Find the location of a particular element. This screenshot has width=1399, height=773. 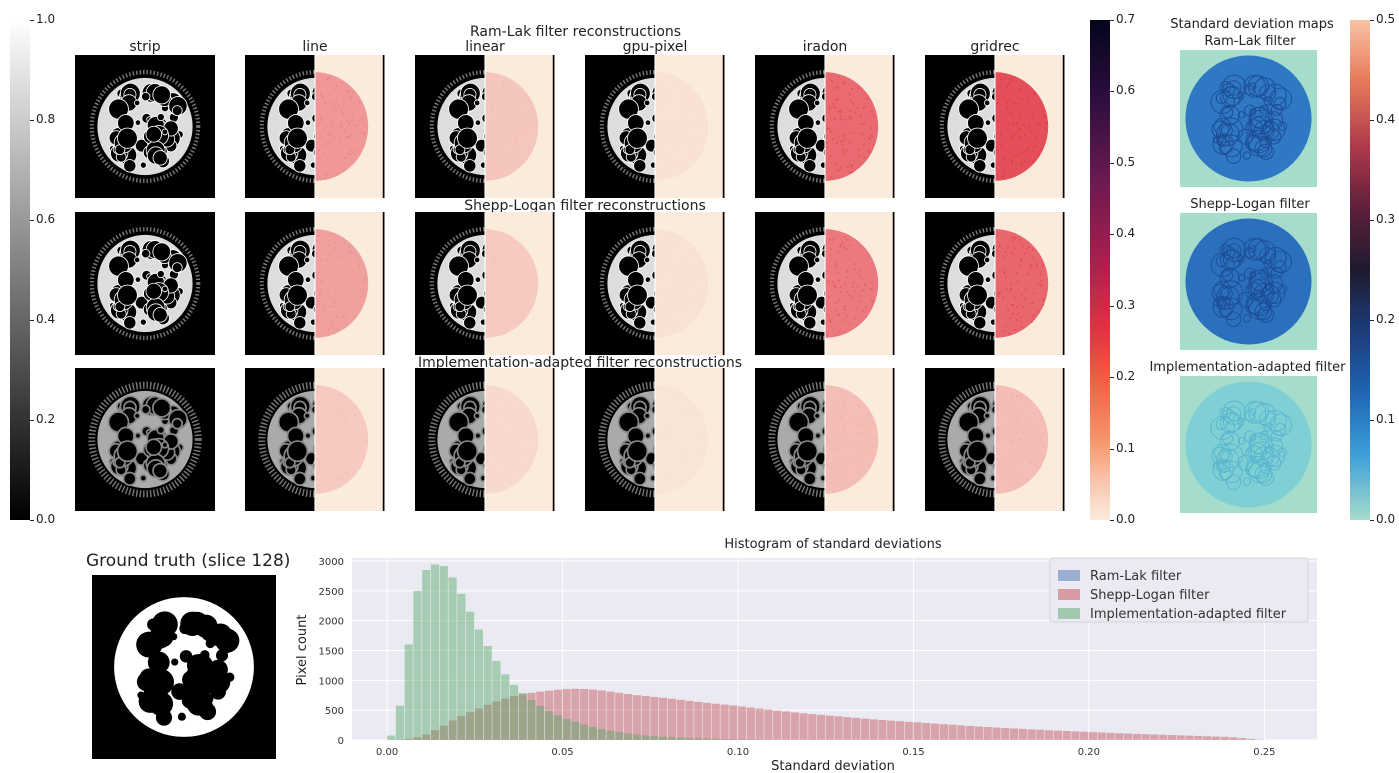

error-colorbar is located at coordinates (1100, 270).